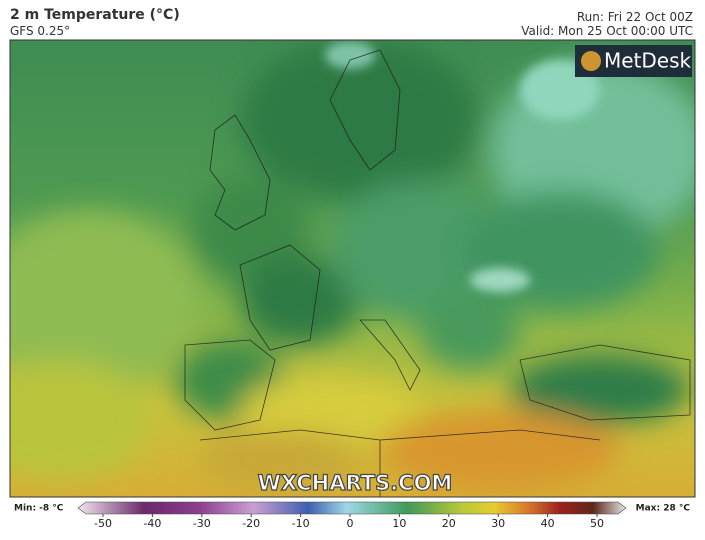  What do you see at coordinates (634, 17) in the screenshot?
I see `run-time: Run: Fri 22 Oct 00Z` at bounding box center [634, 17].